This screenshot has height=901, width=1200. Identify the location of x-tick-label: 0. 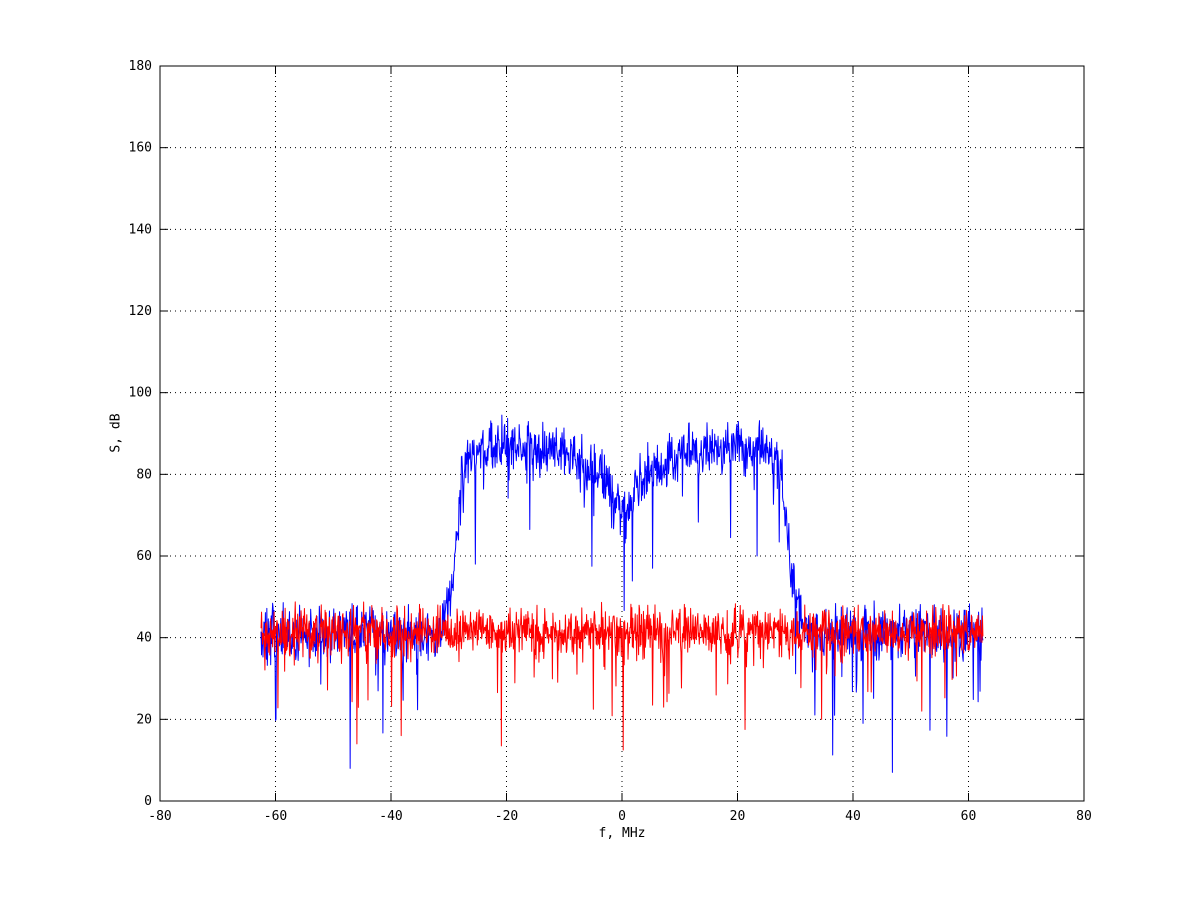
(622, 816).